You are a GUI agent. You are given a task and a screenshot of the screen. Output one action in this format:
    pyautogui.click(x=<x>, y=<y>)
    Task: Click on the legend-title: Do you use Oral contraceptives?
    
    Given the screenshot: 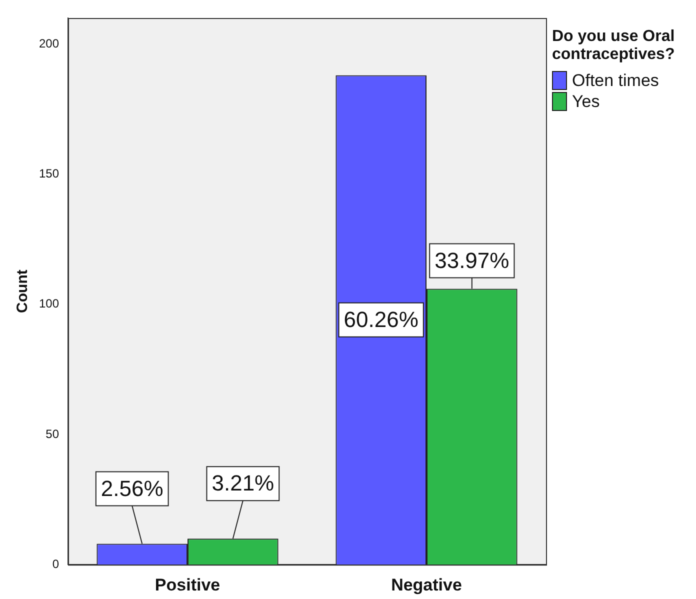 What is the action you would take?
    pyautogui.click(x=614, y=46)
    